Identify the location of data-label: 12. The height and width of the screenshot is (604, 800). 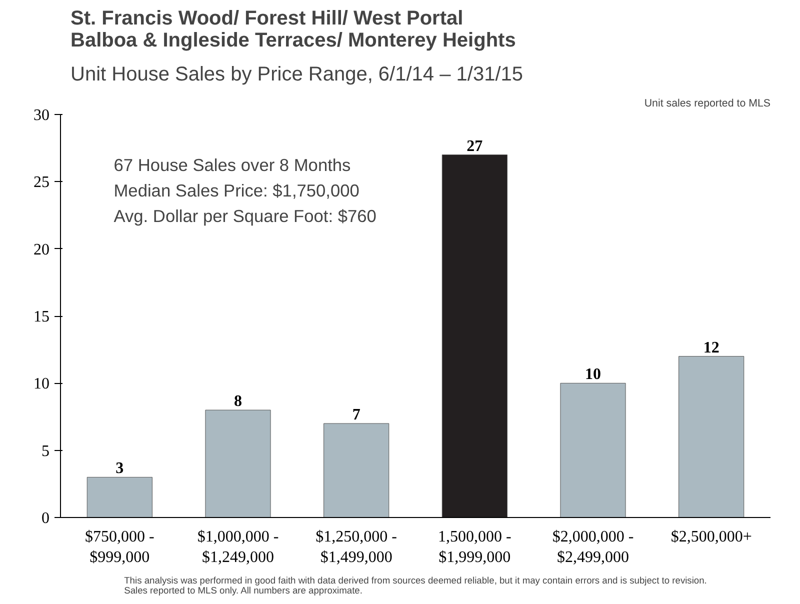
(711, 347).